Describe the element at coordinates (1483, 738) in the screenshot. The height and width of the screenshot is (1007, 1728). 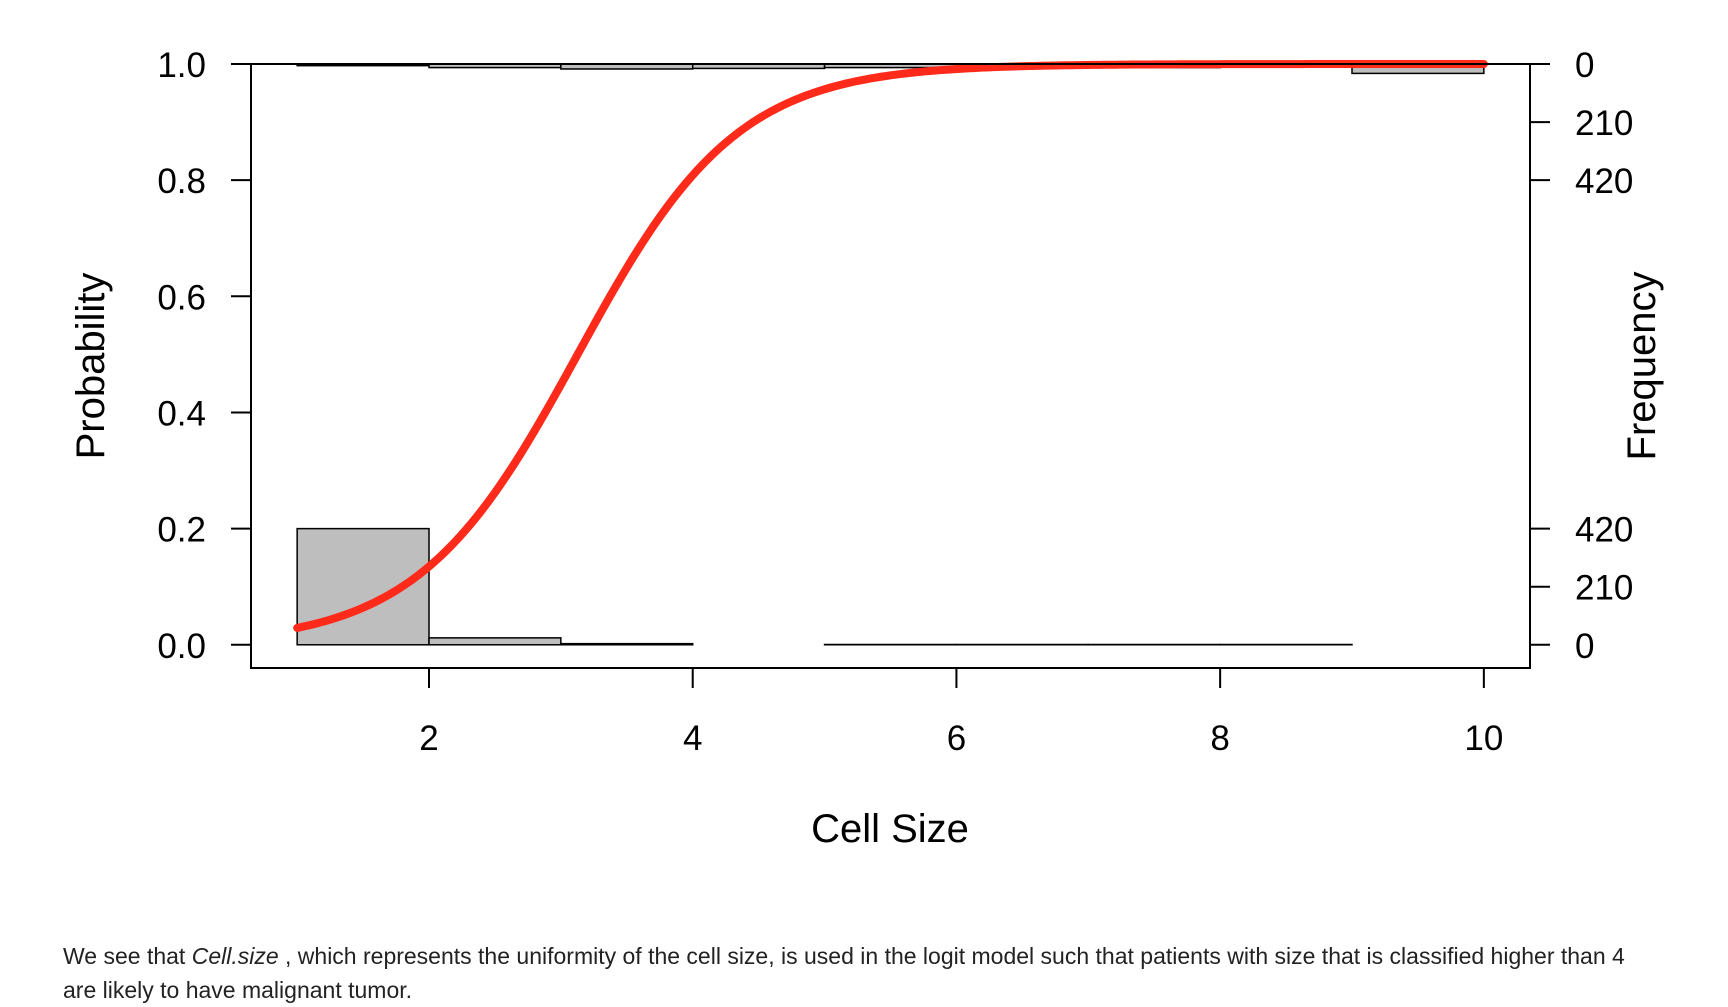
I see `x-tick-label-4: 10` at that location.